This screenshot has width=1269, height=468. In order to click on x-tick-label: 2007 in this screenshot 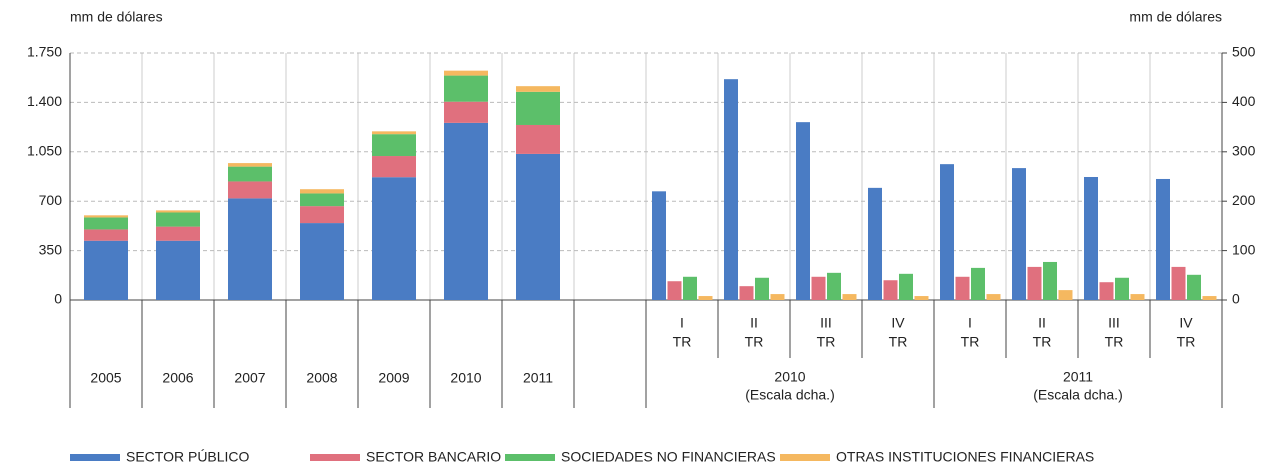, I will do `click(249, 378)`.